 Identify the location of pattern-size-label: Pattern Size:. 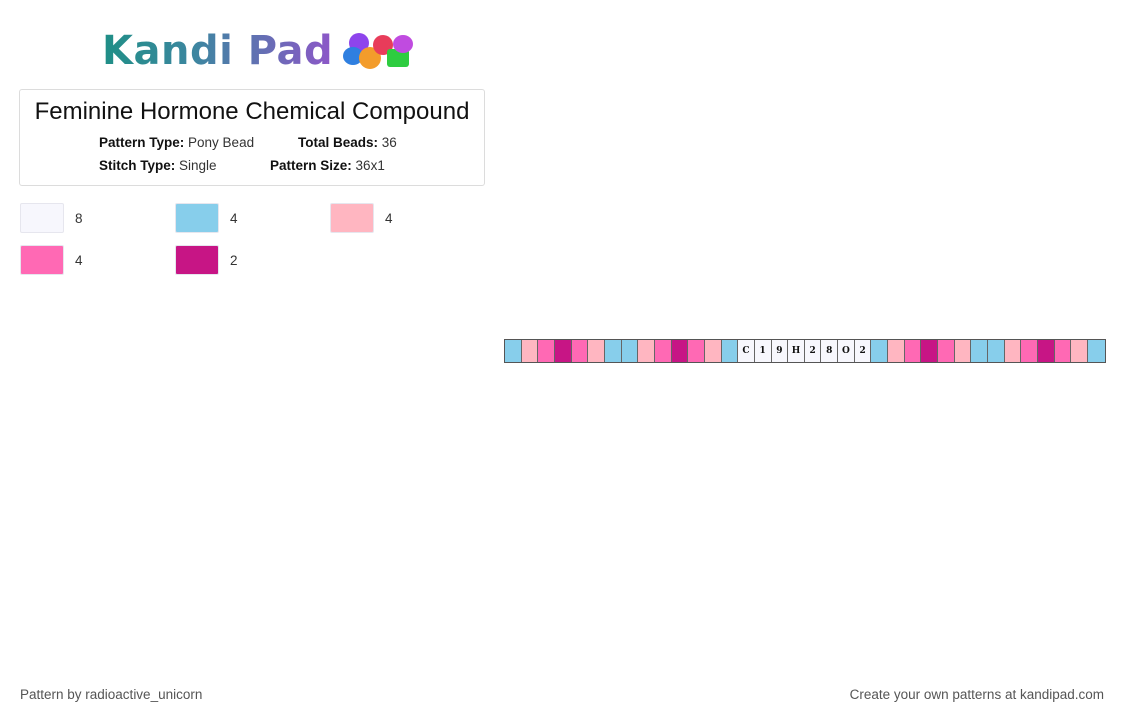
(311, 165).